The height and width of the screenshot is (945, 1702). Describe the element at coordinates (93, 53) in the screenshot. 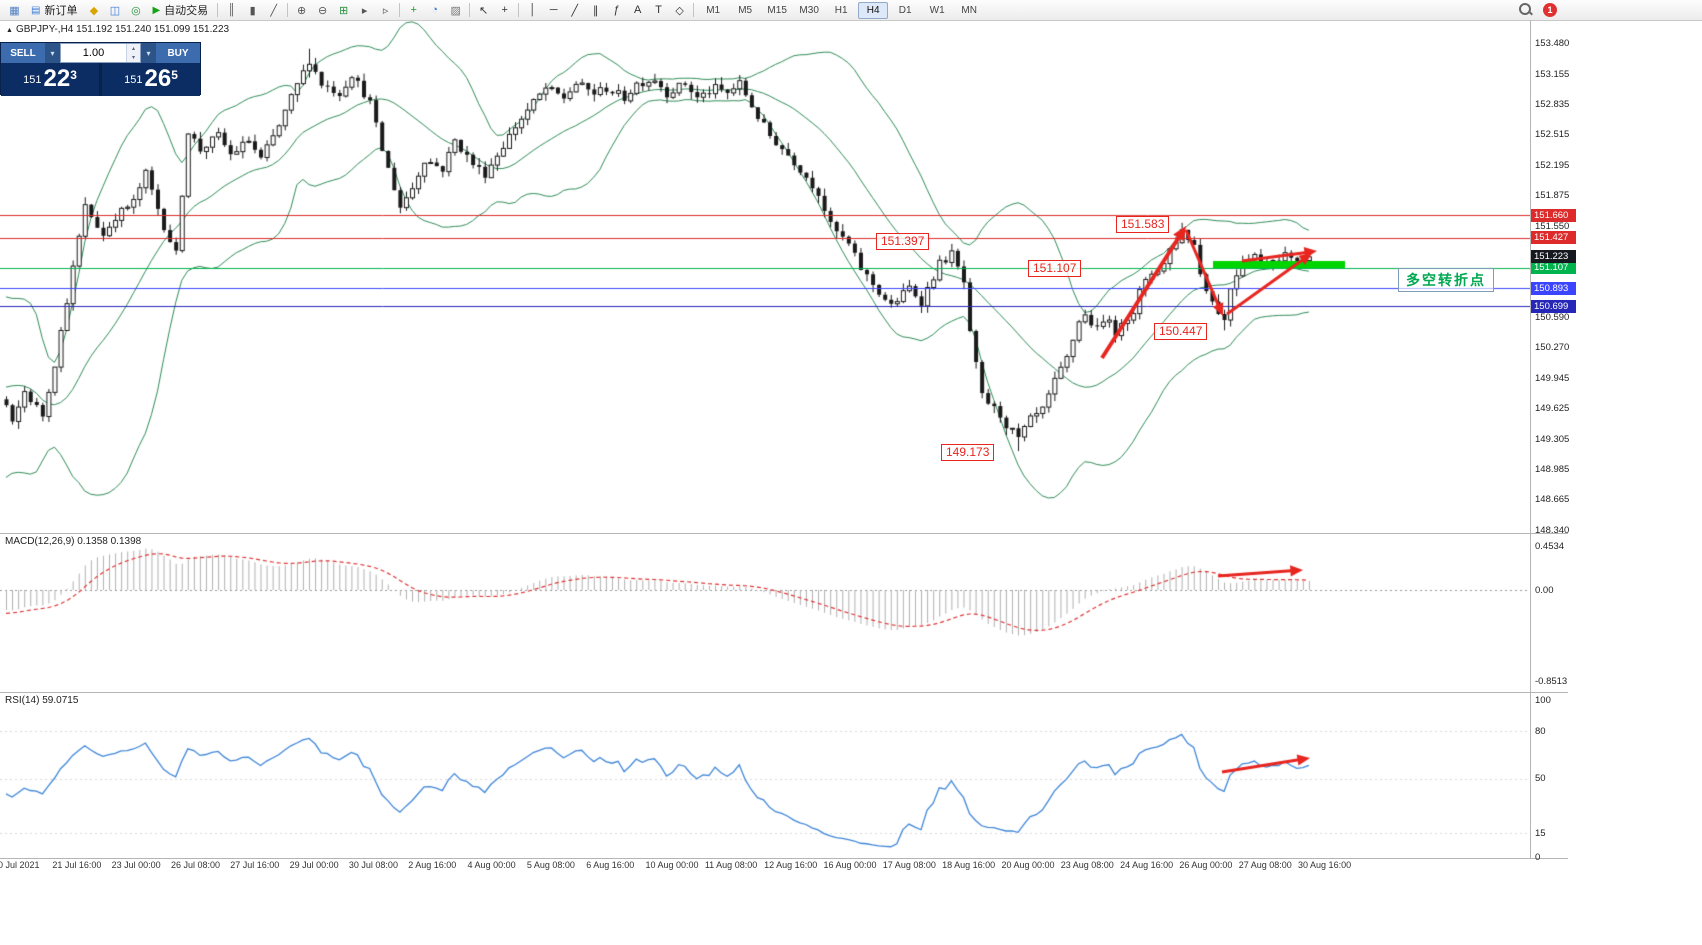

I see `lot-size-input` at that location.